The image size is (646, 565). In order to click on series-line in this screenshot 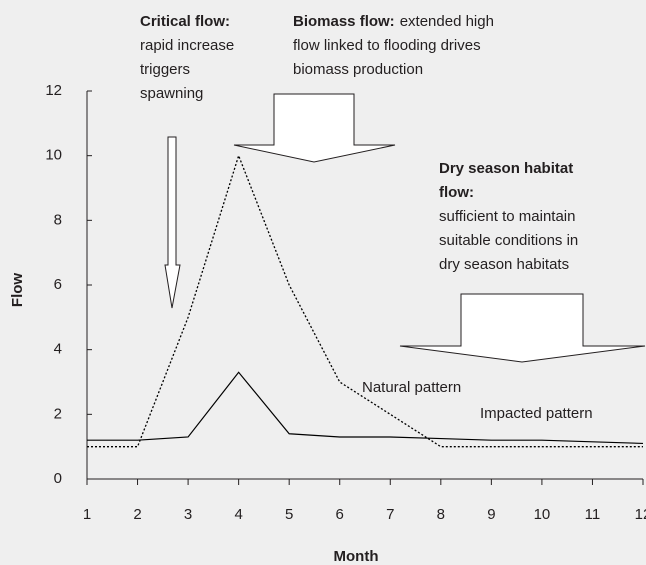, I will do `click(365, 408)`.